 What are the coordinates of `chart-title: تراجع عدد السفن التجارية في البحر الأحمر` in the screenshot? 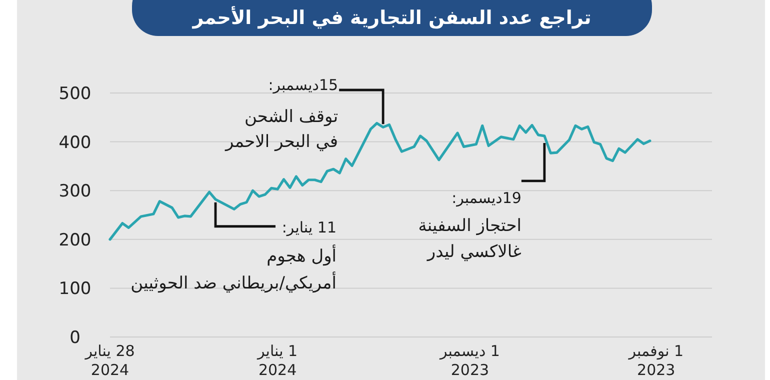 It's located at (392, 17).